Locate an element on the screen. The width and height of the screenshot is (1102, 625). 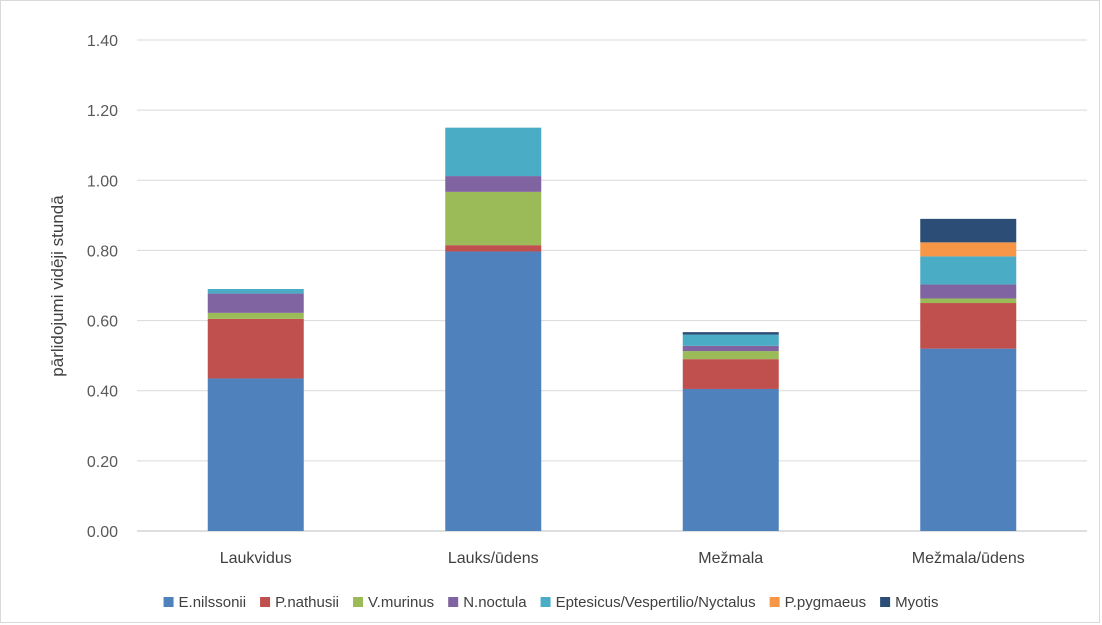
x-axis-categories: Laukvidus Lauks/ūdens Mežmala Mežmala/ūdens is located at coordinates (622, 558).